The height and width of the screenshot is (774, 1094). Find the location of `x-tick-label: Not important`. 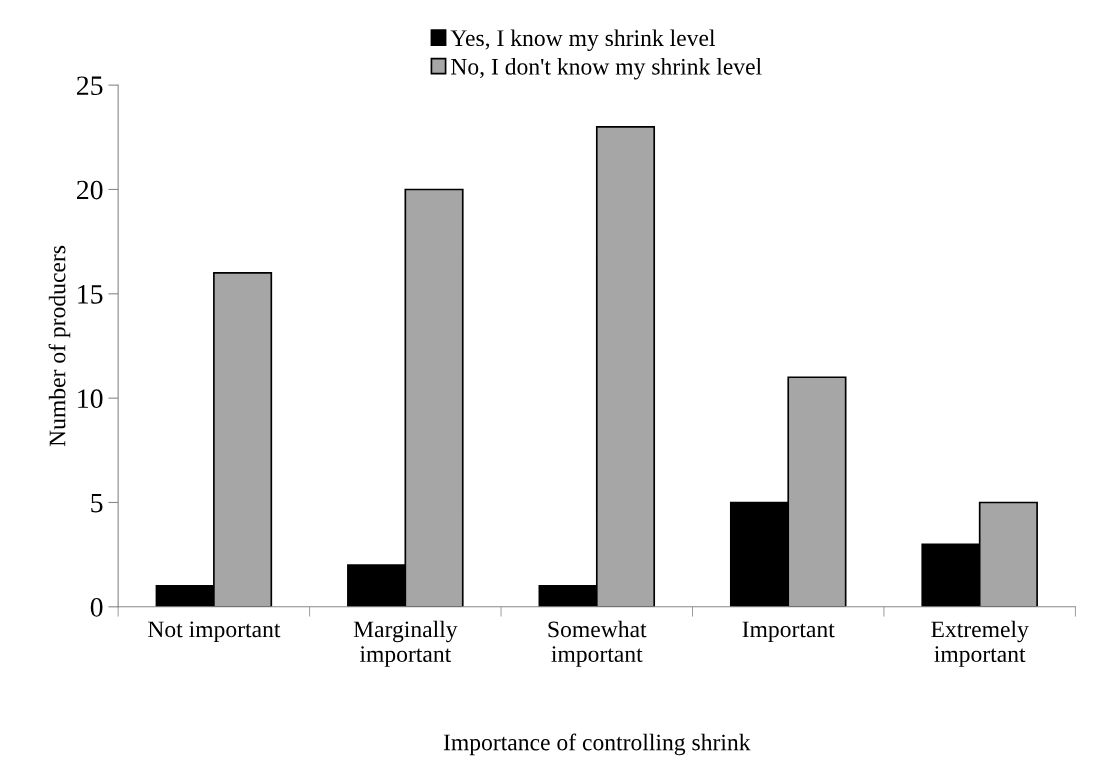

x-tick-label: Not important is located at coordinates (214, 632).